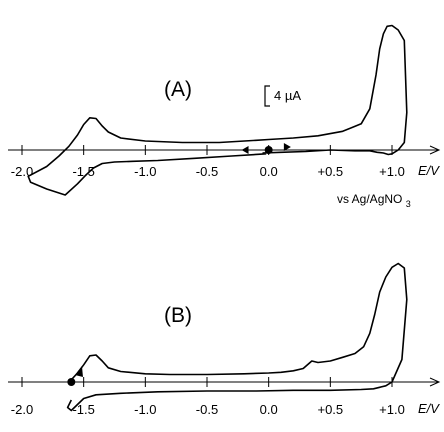 This screenshot has height=432, width=444. Describe the element at coordinates (22, 409) in the screenshot. I see `panel-b-tick-label: -2.0` at that location.